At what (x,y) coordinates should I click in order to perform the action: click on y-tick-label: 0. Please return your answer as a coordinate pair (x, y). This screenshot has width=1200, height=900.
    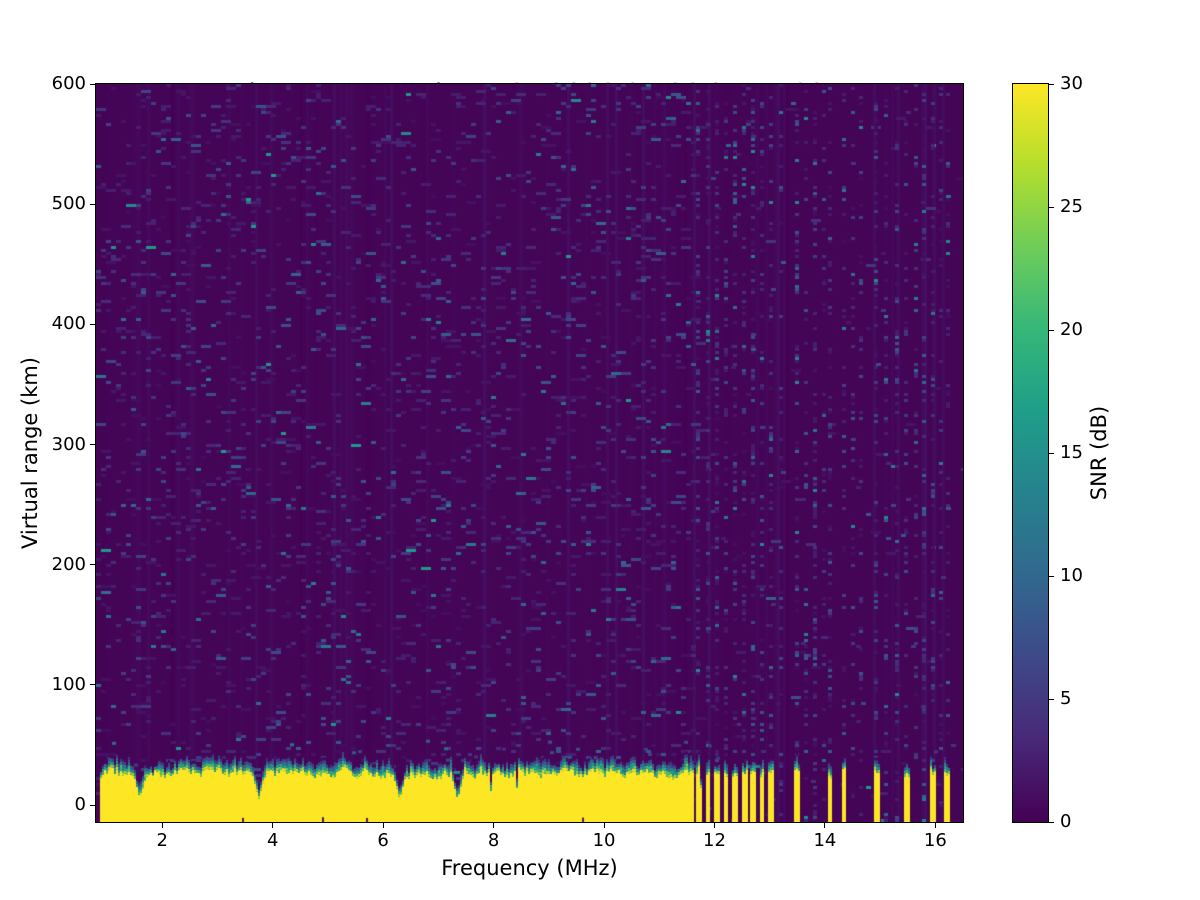
    Looking at the image, I should click on (80, 805).